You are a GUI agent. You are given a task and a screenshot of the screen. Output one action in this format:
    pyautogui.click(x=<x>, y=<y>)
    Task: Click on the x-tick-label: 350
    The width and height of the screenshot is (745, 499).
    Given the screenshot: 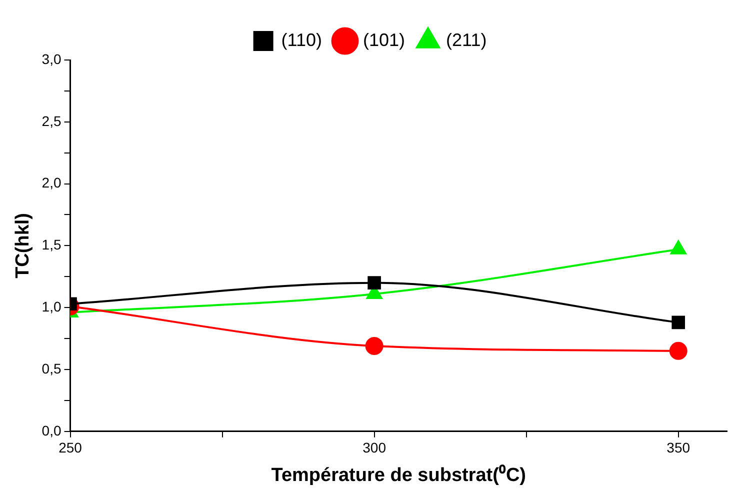 What is the action you would take?
    pyautogui.click(x=678, y=448)
    